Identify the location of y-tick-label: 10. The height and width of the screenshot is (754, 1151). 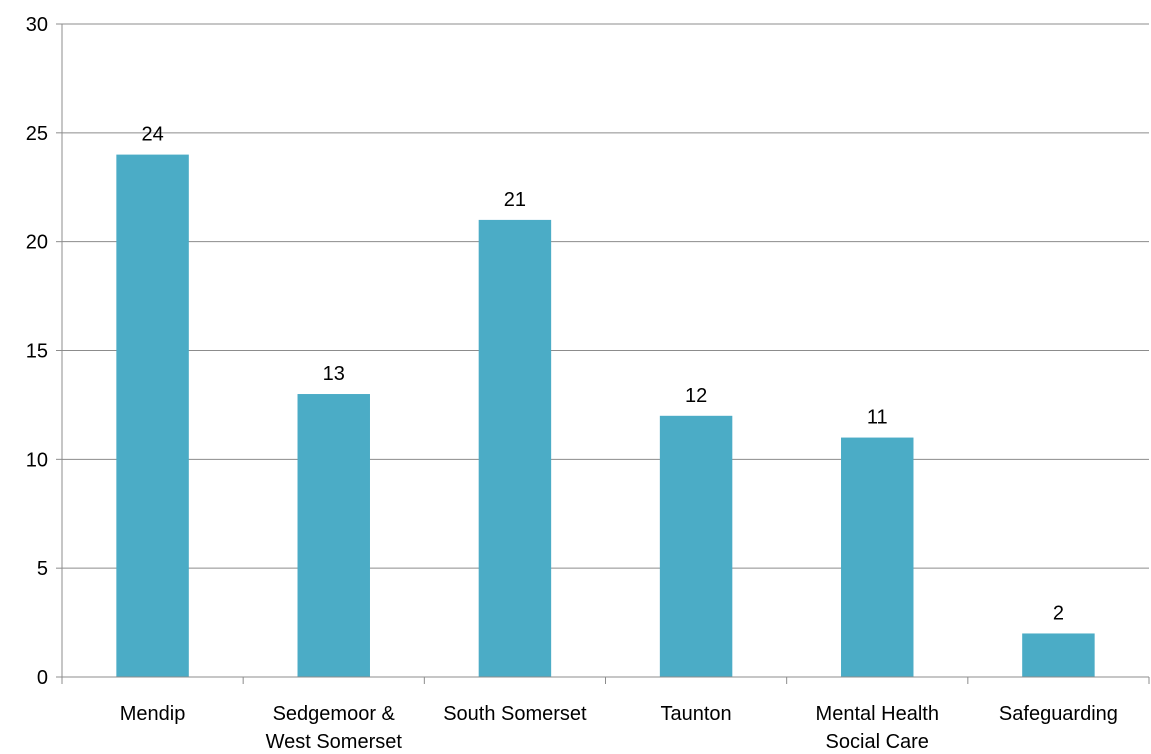
(37, 460).